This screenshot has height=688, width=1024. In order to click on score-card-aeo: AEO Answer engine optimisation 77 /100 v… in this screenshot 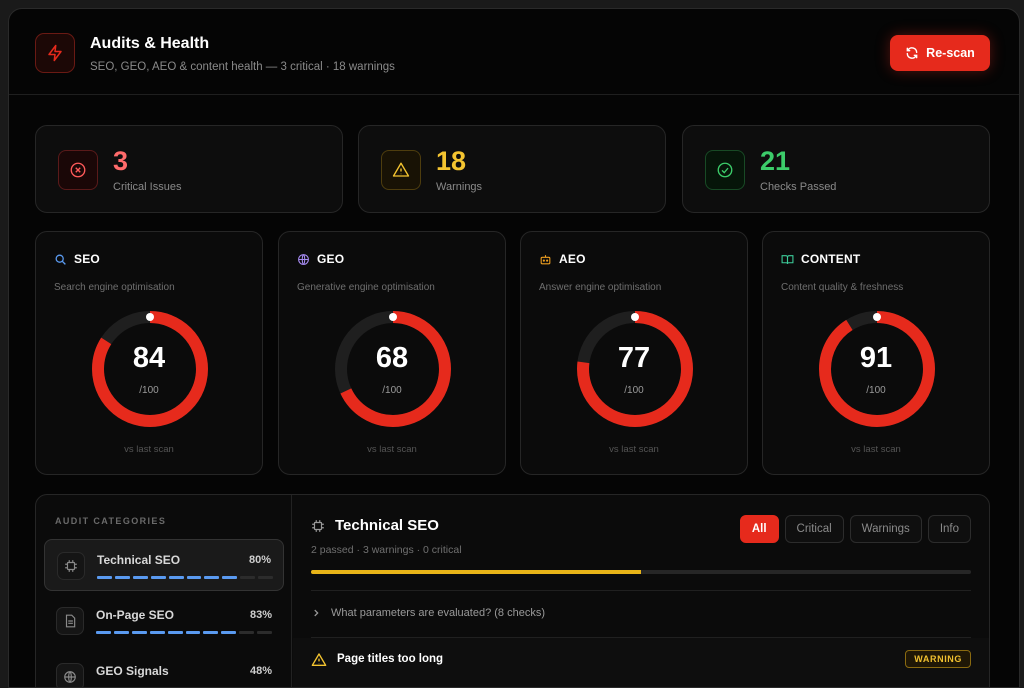, I will do `click(634, 353)`.